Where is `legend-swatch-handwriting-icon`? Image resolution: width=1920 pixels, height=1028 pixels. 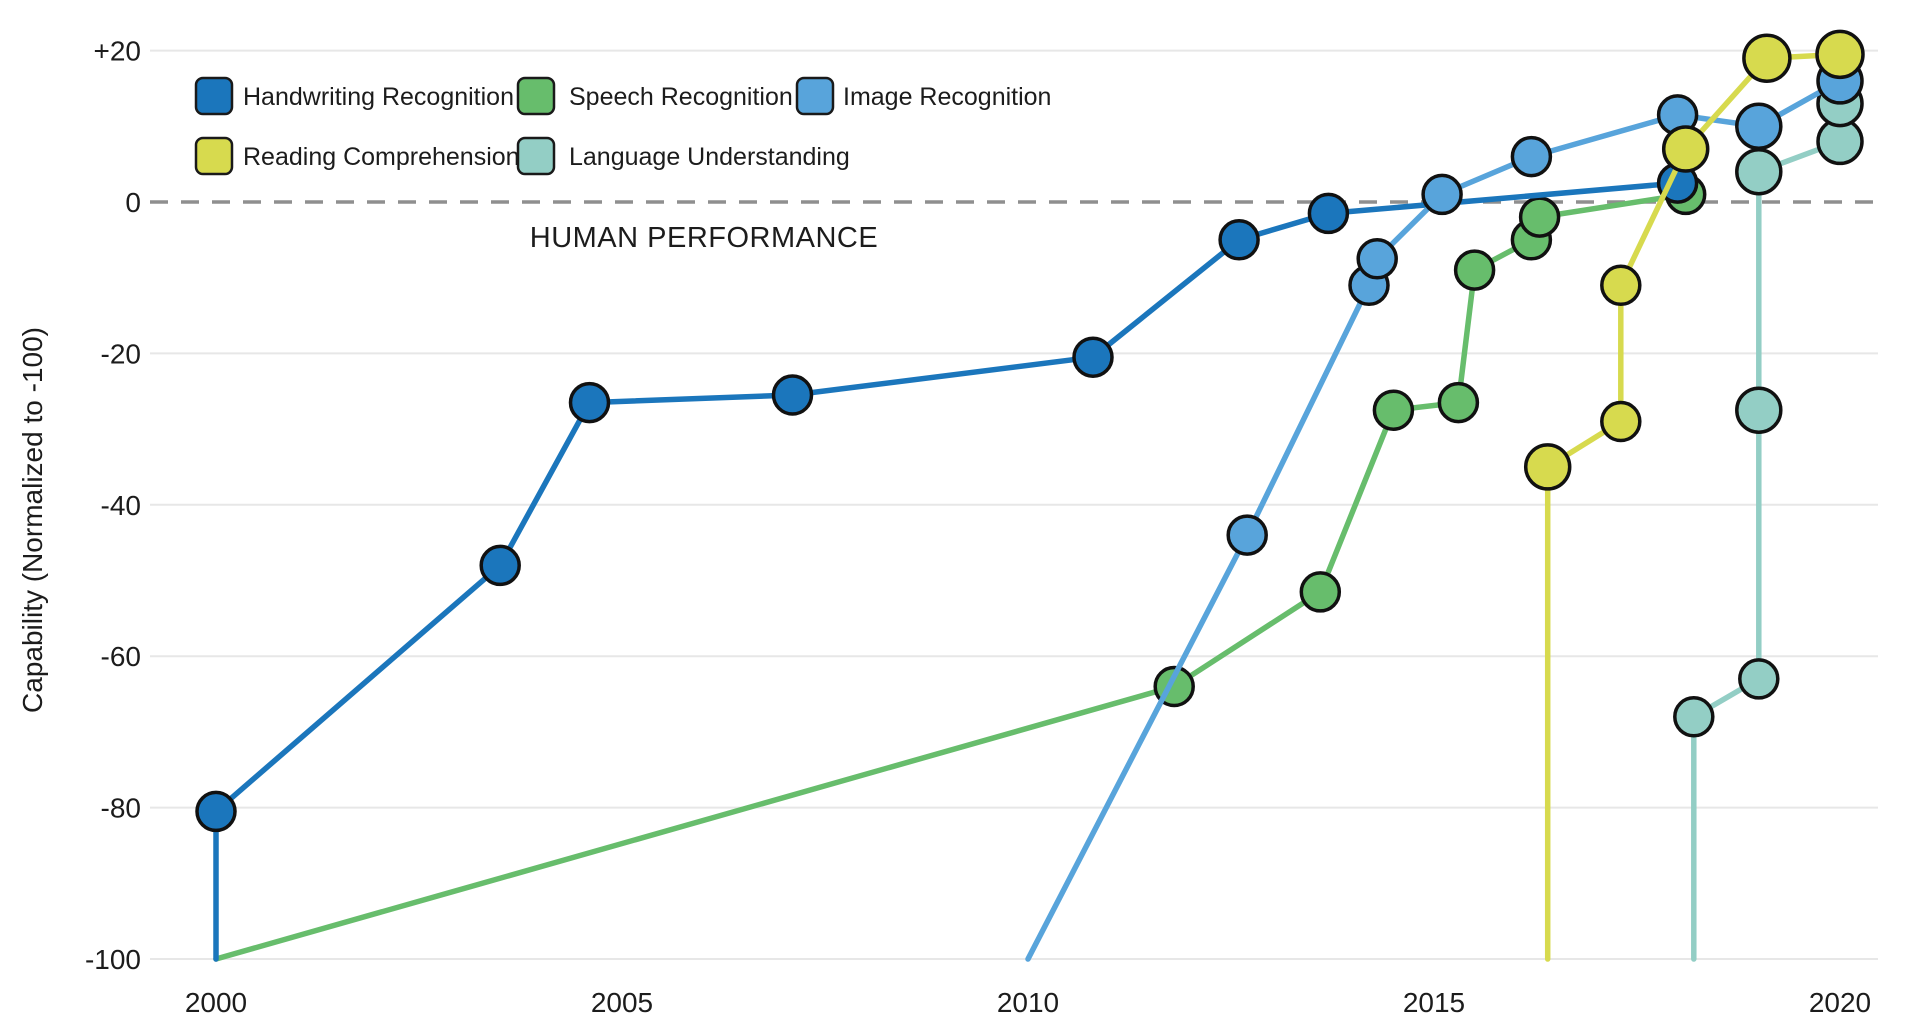 legend-swatch-handwriting-icon is located at coordinates (214, 96).